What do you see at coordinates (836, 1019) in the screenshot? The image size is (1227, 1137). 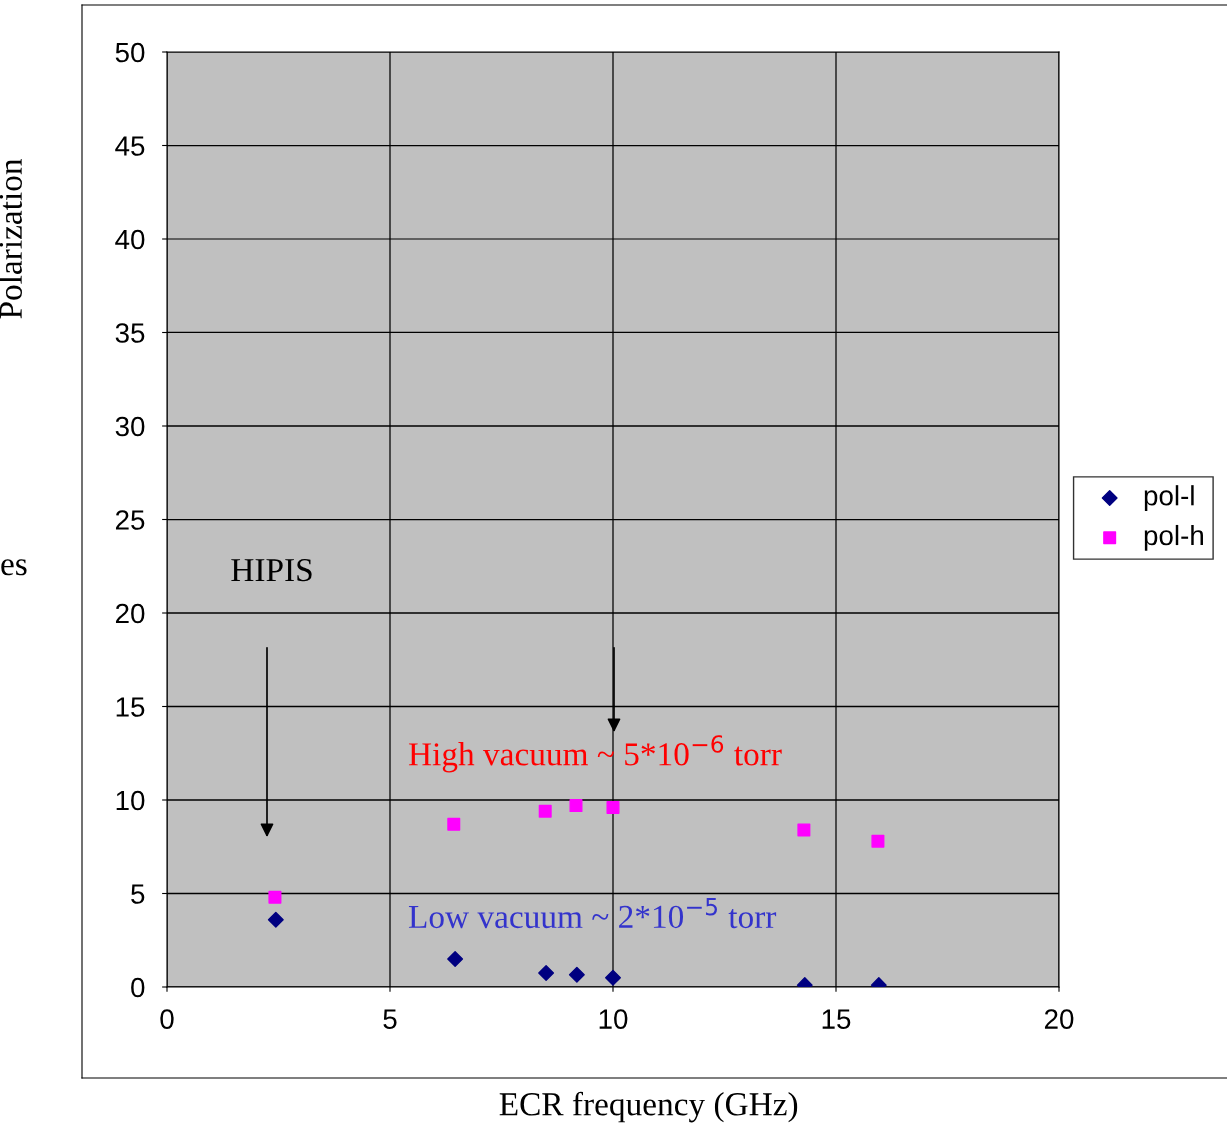 I see `x-tick-label: 15` at bounding box center [836, 1019].